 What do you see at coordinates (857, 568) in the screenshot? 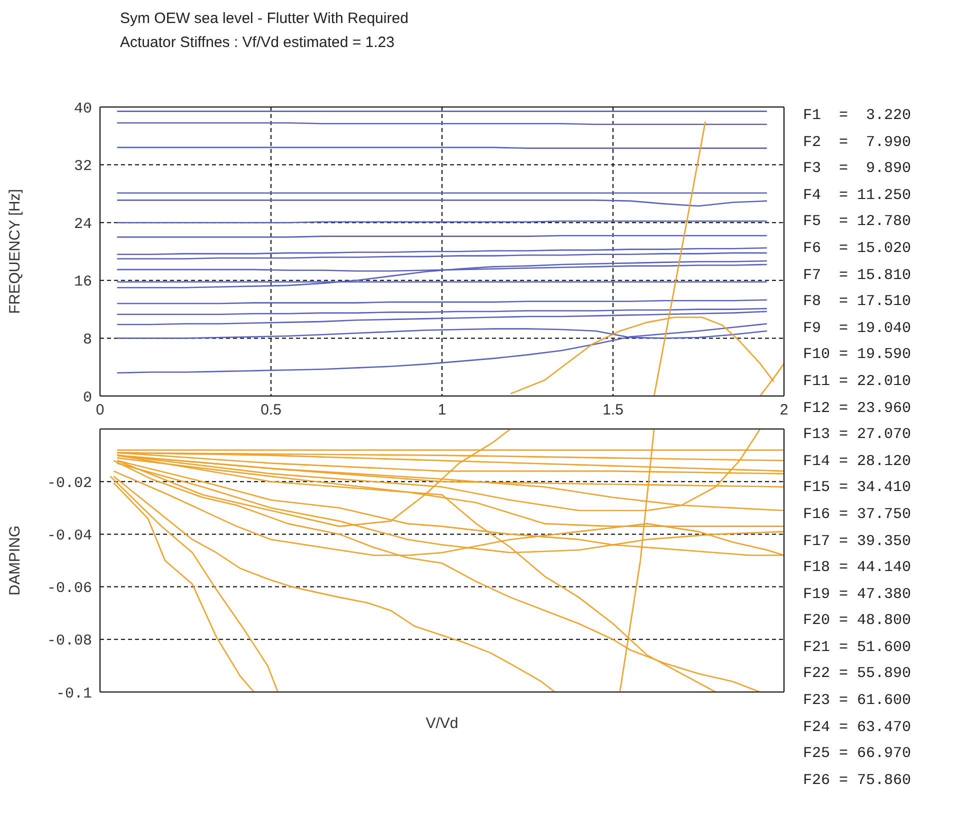
I see `text: F18 = 44.140` at bounding box center [857, 568].